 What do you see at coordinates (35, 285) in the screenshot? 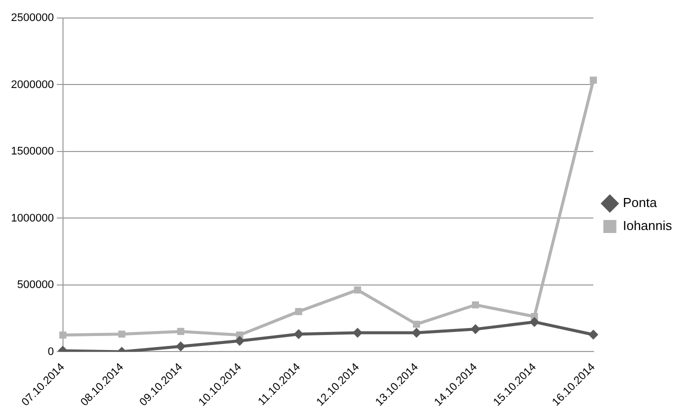
I see `y-tick-label: 500000` at bounding box center [35, 285].